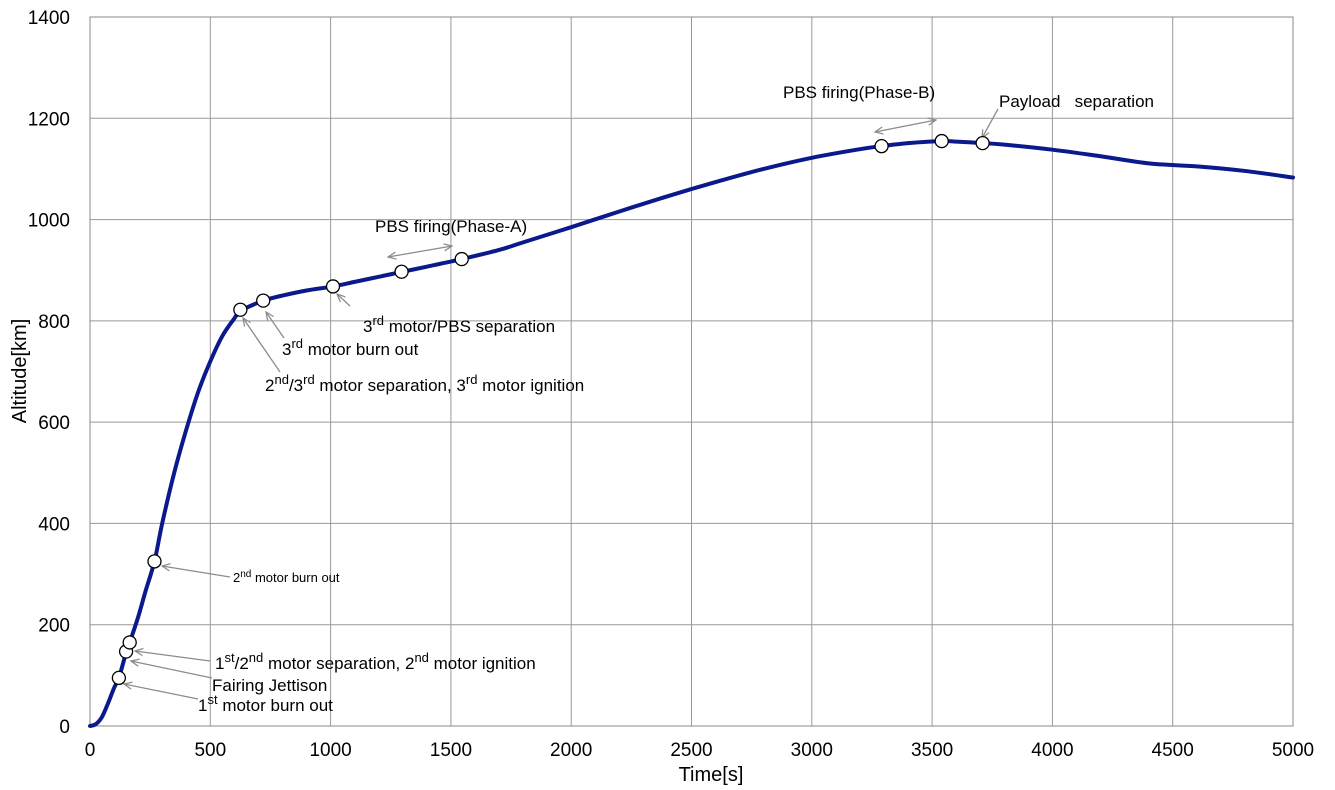 This screenshot has width=1335, height=790. I want to click on label-3rd-pbs-text: motor/PBS separation, so click(469, 326).